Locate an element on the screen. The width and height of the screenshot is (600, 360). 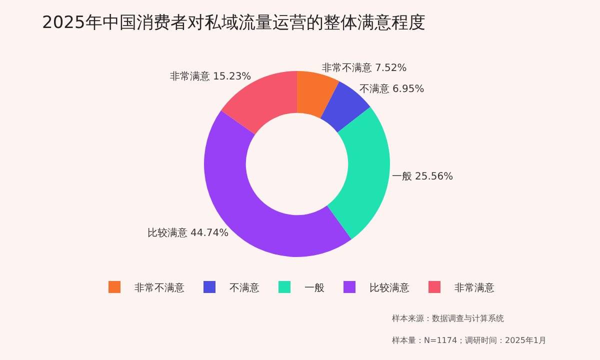
legend-label: 比较满意 is located at coordinates (390, 288).